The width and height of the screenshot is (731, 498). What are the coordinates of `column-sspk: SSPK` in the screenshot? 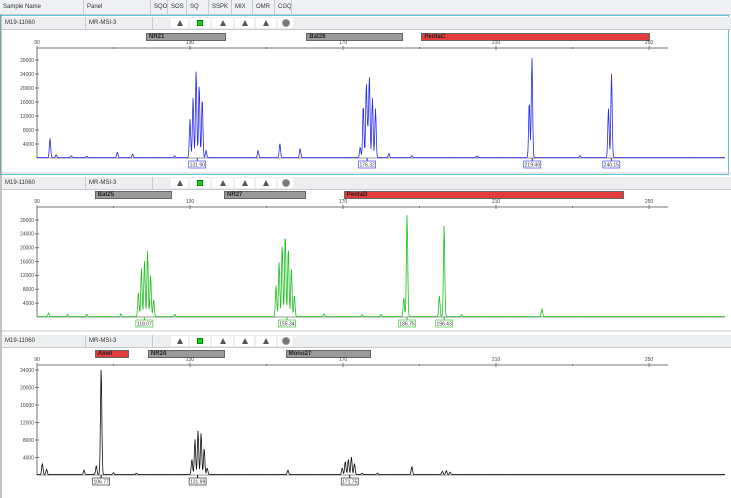 It's located at (220, 7).